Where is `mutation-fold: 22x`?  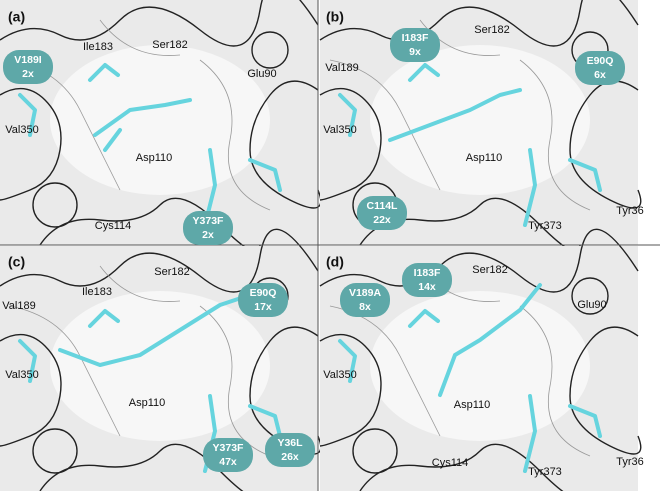 mutation-fold: 22x is located at coordinates (382, 220).